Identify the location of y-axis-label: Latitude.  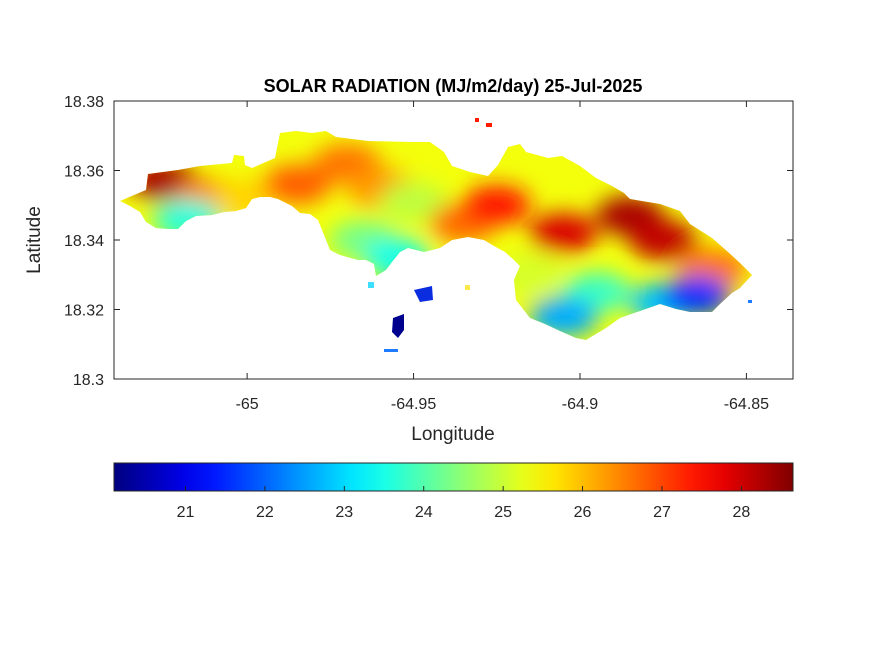
(34, 240).